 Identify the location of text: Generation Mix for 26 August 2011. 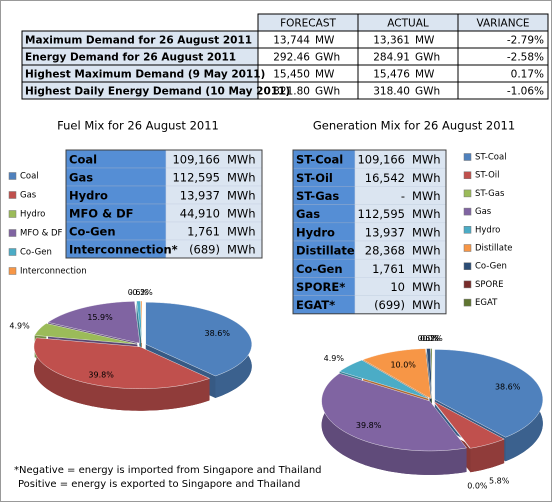
(414, 126).